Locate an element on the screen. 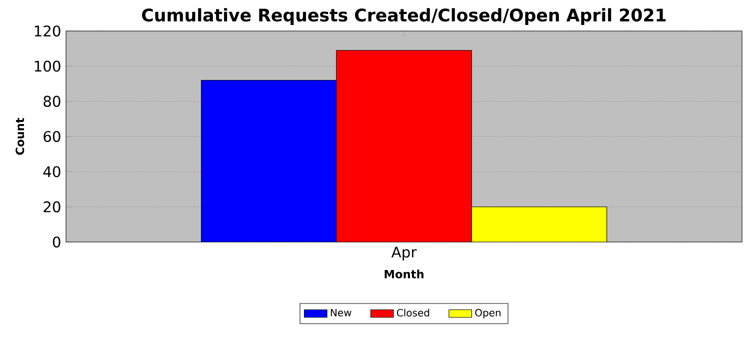 Image resolution: width=752 pixels, height=339 pixels. y-tick-label: 40 is located at coordinates (51, 172).